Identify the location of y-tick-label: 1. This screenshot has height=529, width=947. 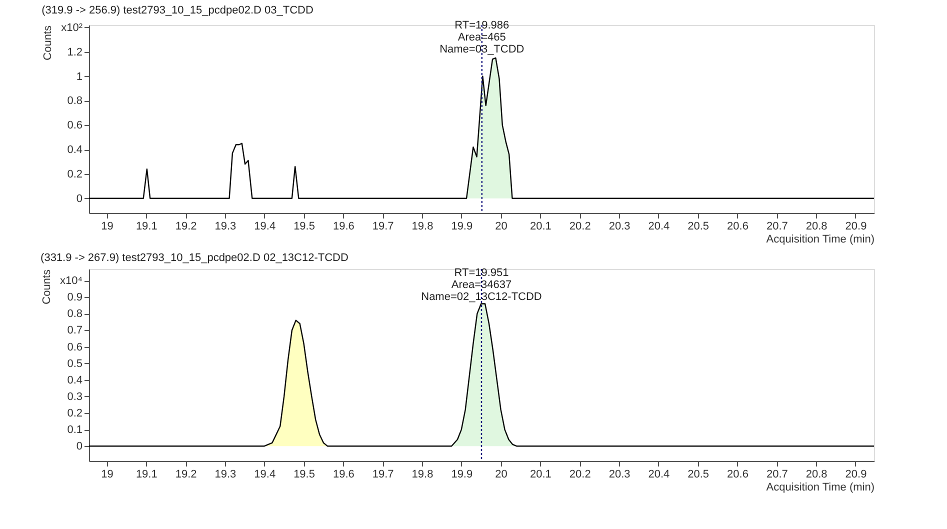
(79, 76).